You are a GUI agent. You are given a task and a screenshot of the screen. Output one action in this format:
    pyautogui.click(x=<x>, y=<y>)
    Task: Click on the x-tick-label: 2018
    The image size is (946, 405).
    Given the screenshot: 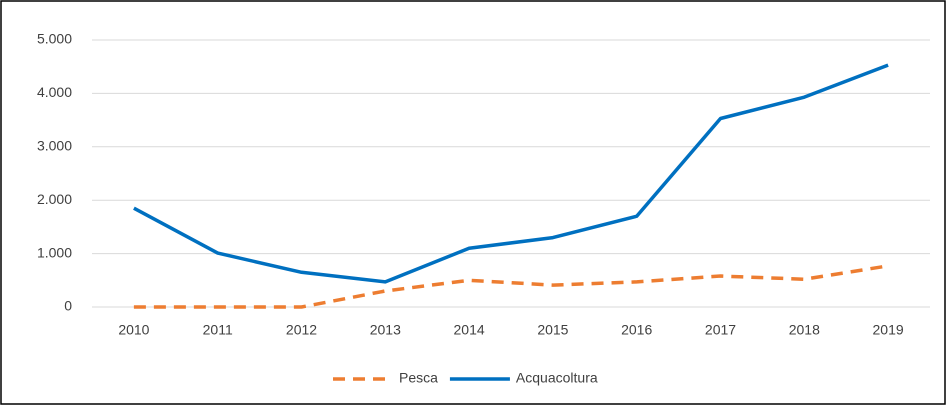 What is the action you would take?
    pyautogui.click(x=804, y=330)
    